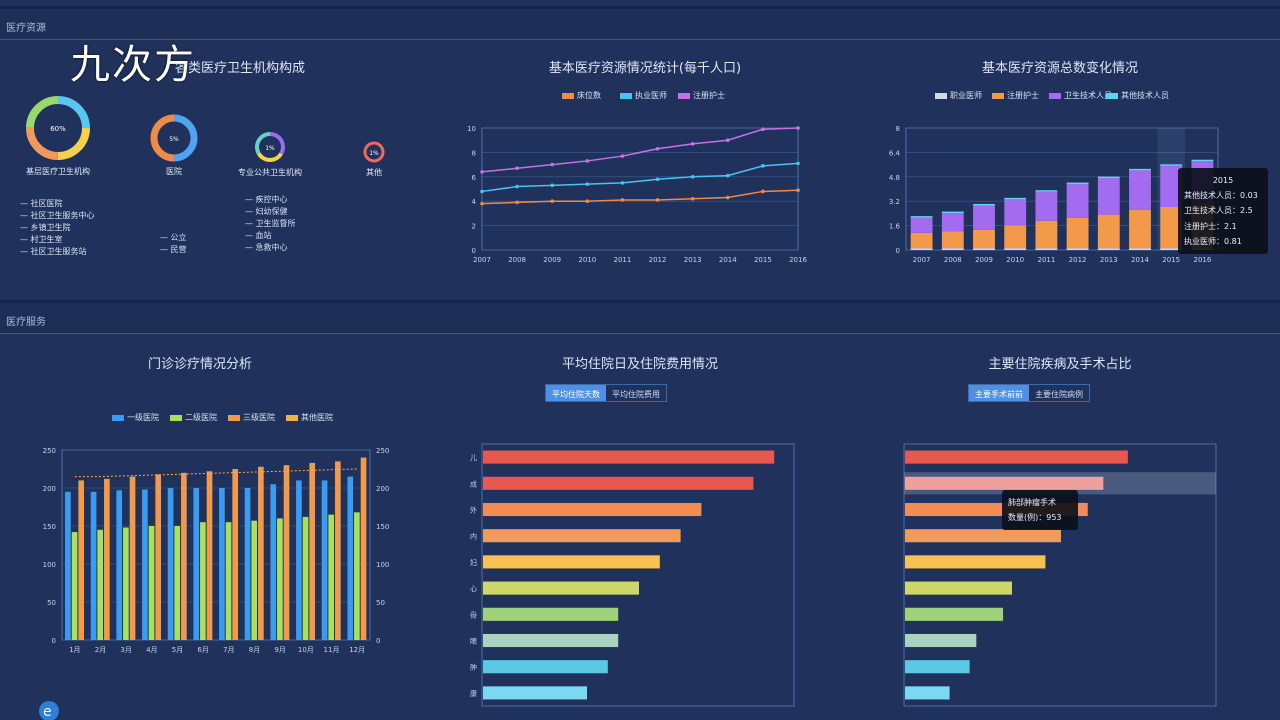  I want to click on legend-item: 卫生技术人员, so click(1080, 95).